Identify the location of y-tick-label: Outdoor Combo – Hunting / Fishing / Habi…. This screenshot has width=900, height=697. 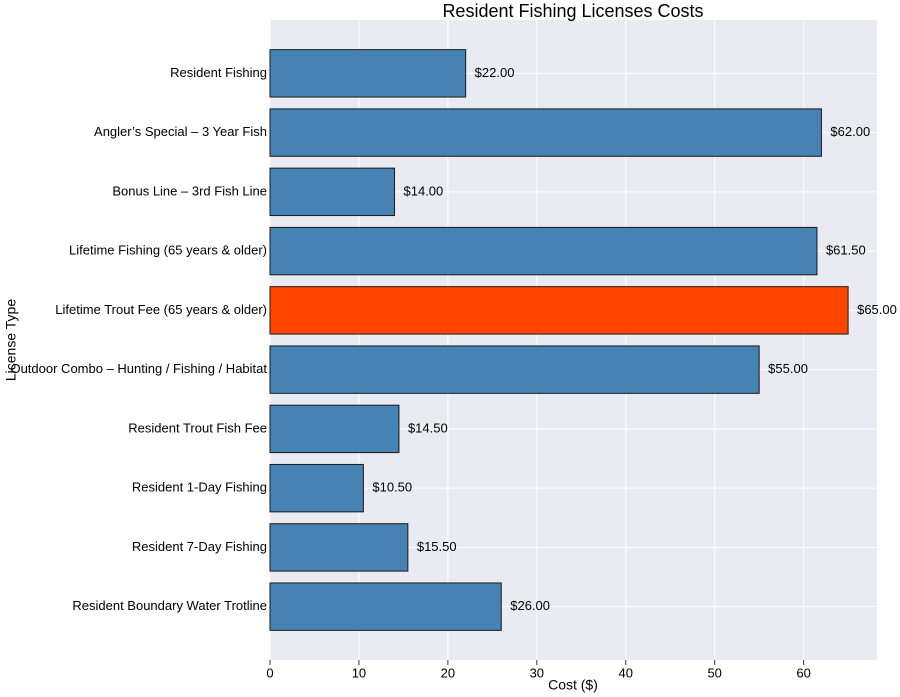
(138, 368).